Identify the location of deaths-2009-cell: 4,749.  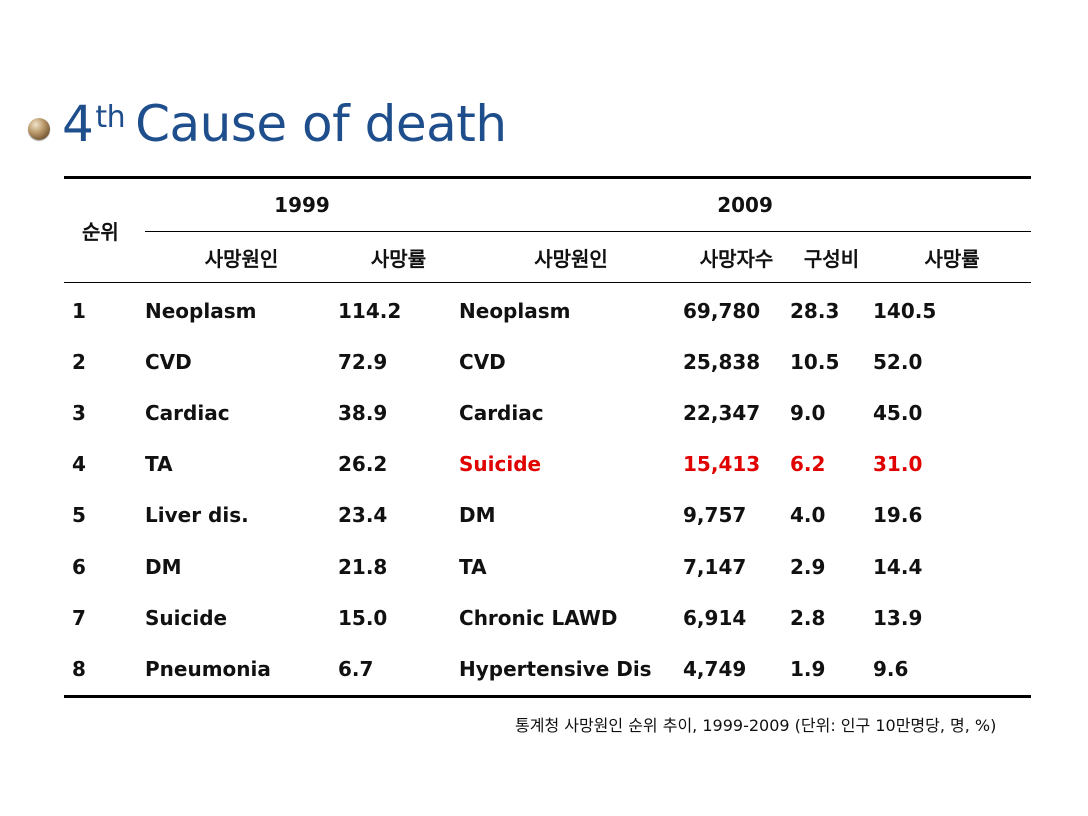
(715, 668).